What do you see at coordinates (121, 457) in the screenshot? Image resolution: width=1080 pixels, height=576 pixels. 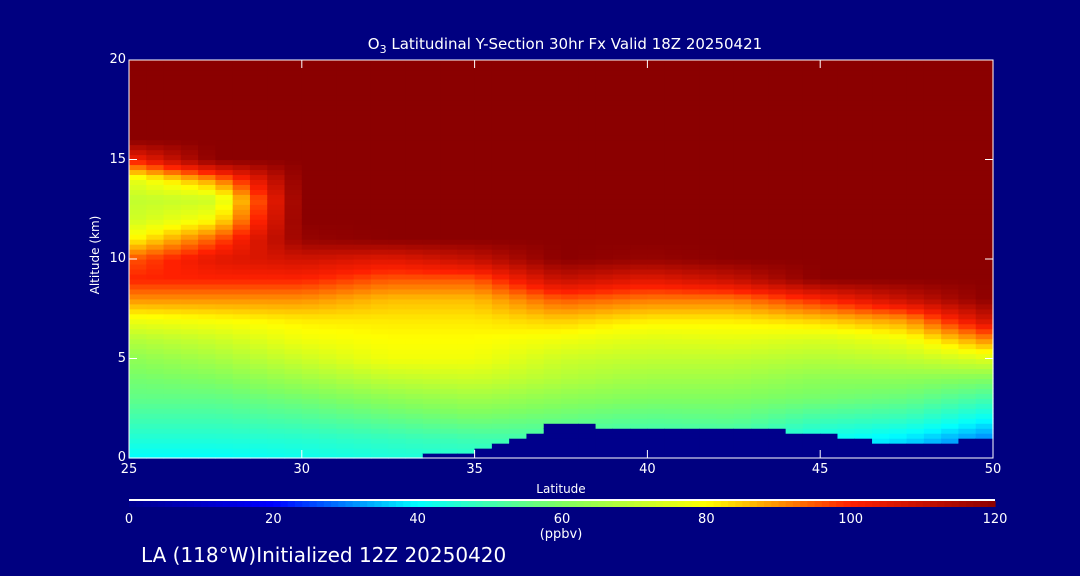 I see `y-tick-label: 0` at bounding box center [121, 457].